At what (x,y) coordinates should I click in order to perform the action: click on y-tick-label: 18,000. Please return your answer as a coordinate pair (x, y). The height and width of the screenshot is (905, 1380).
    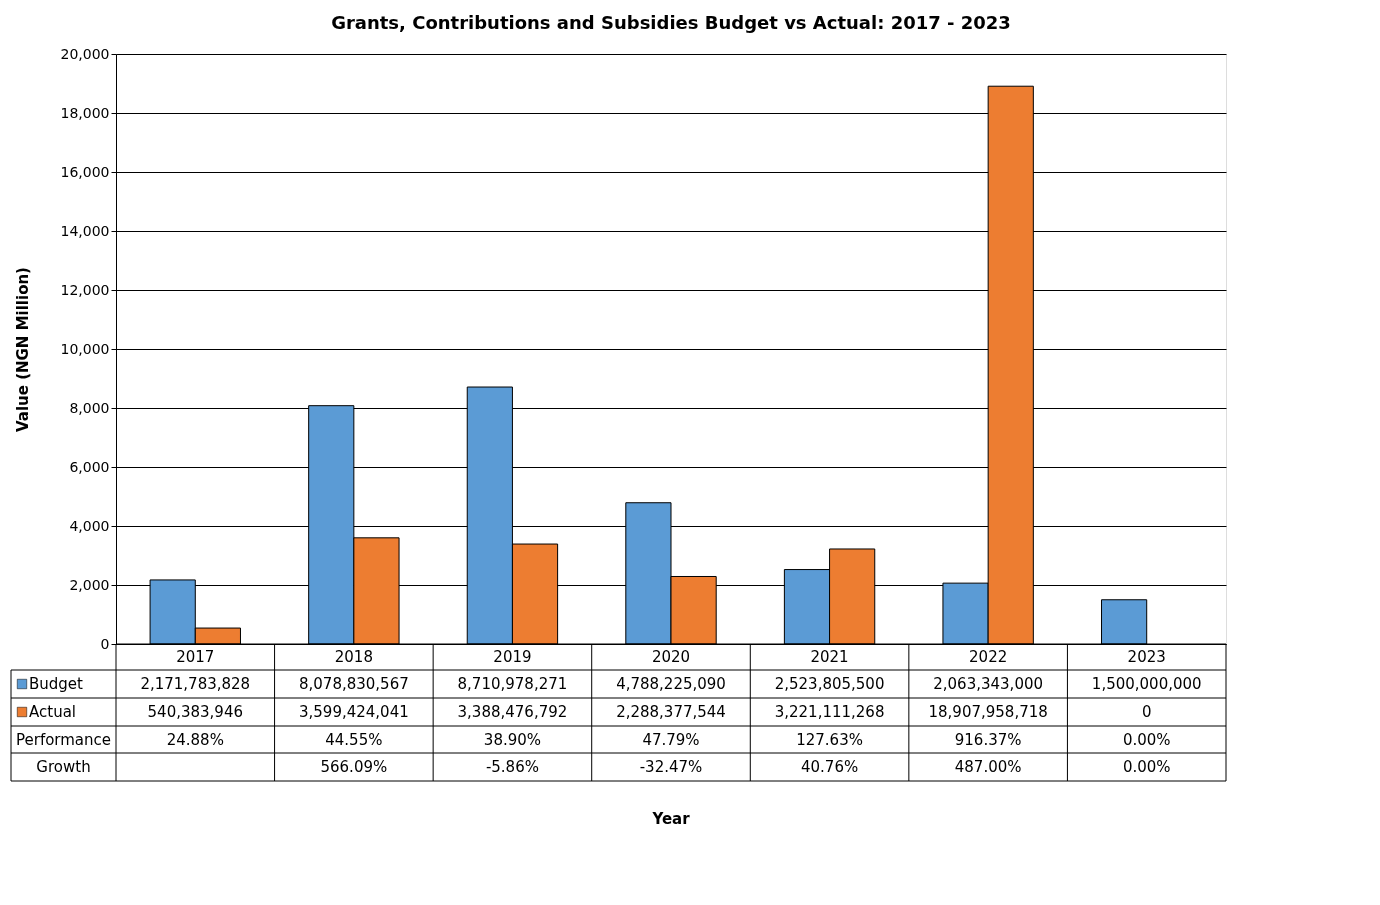
    Looking at the image, I should click on (85, 112).